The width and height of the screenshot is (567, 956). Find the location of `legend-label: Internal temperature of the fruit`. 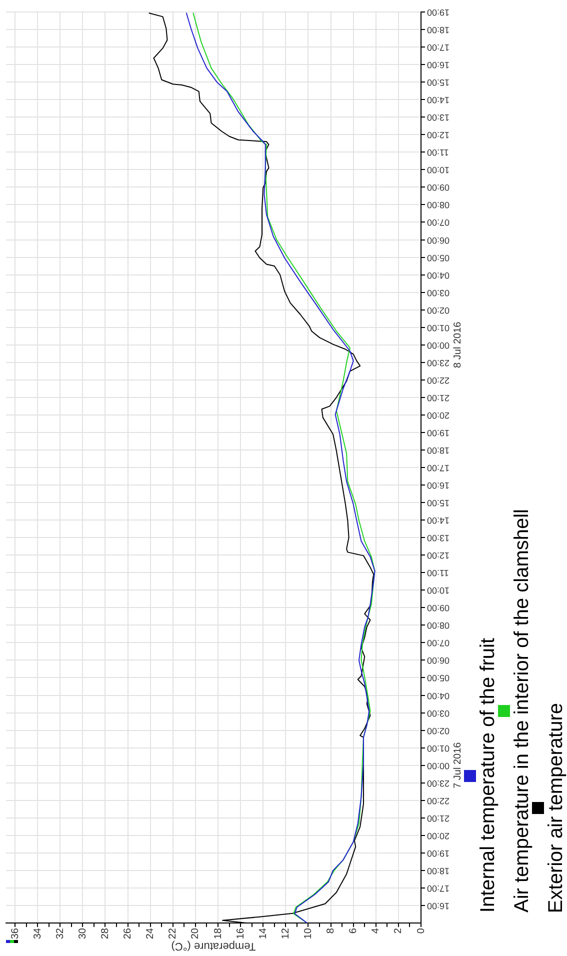

legend-label: Internal temperature of the fruit is located at coordinates (488, 775).